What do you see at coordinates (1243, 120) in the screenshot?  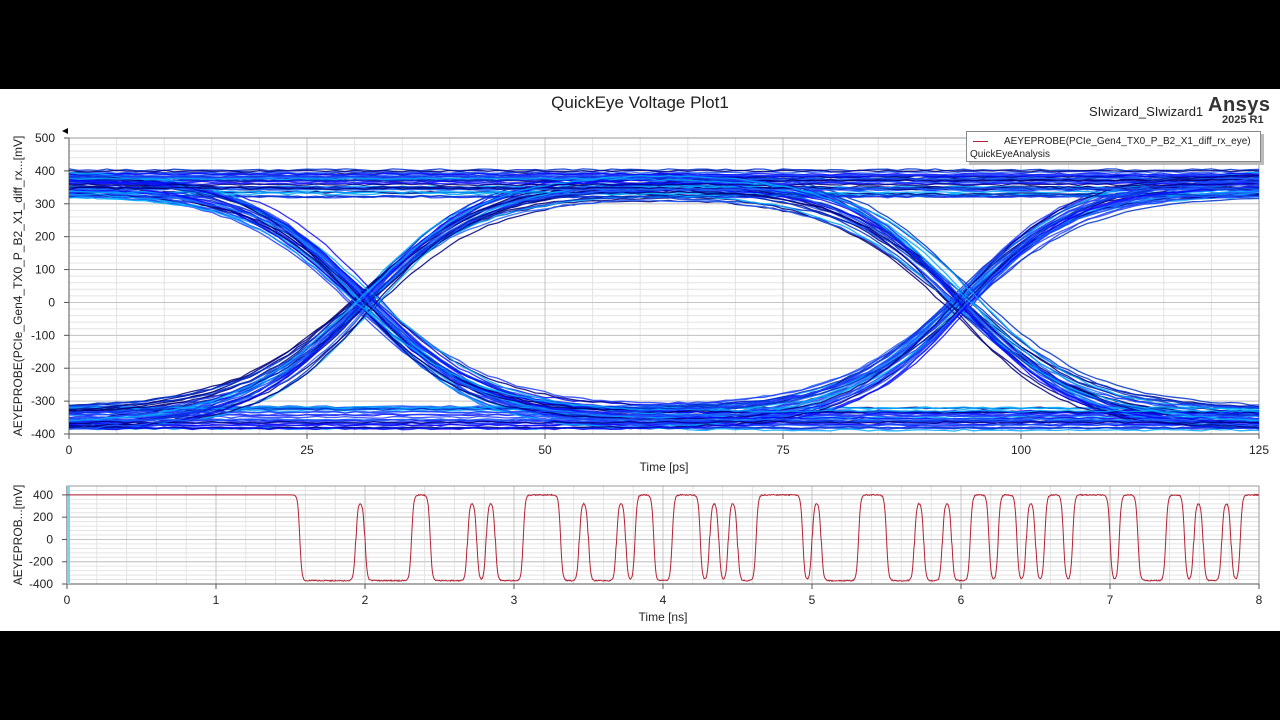 I see `version-label: 2025 R1` at bounding box center [1243, 120].